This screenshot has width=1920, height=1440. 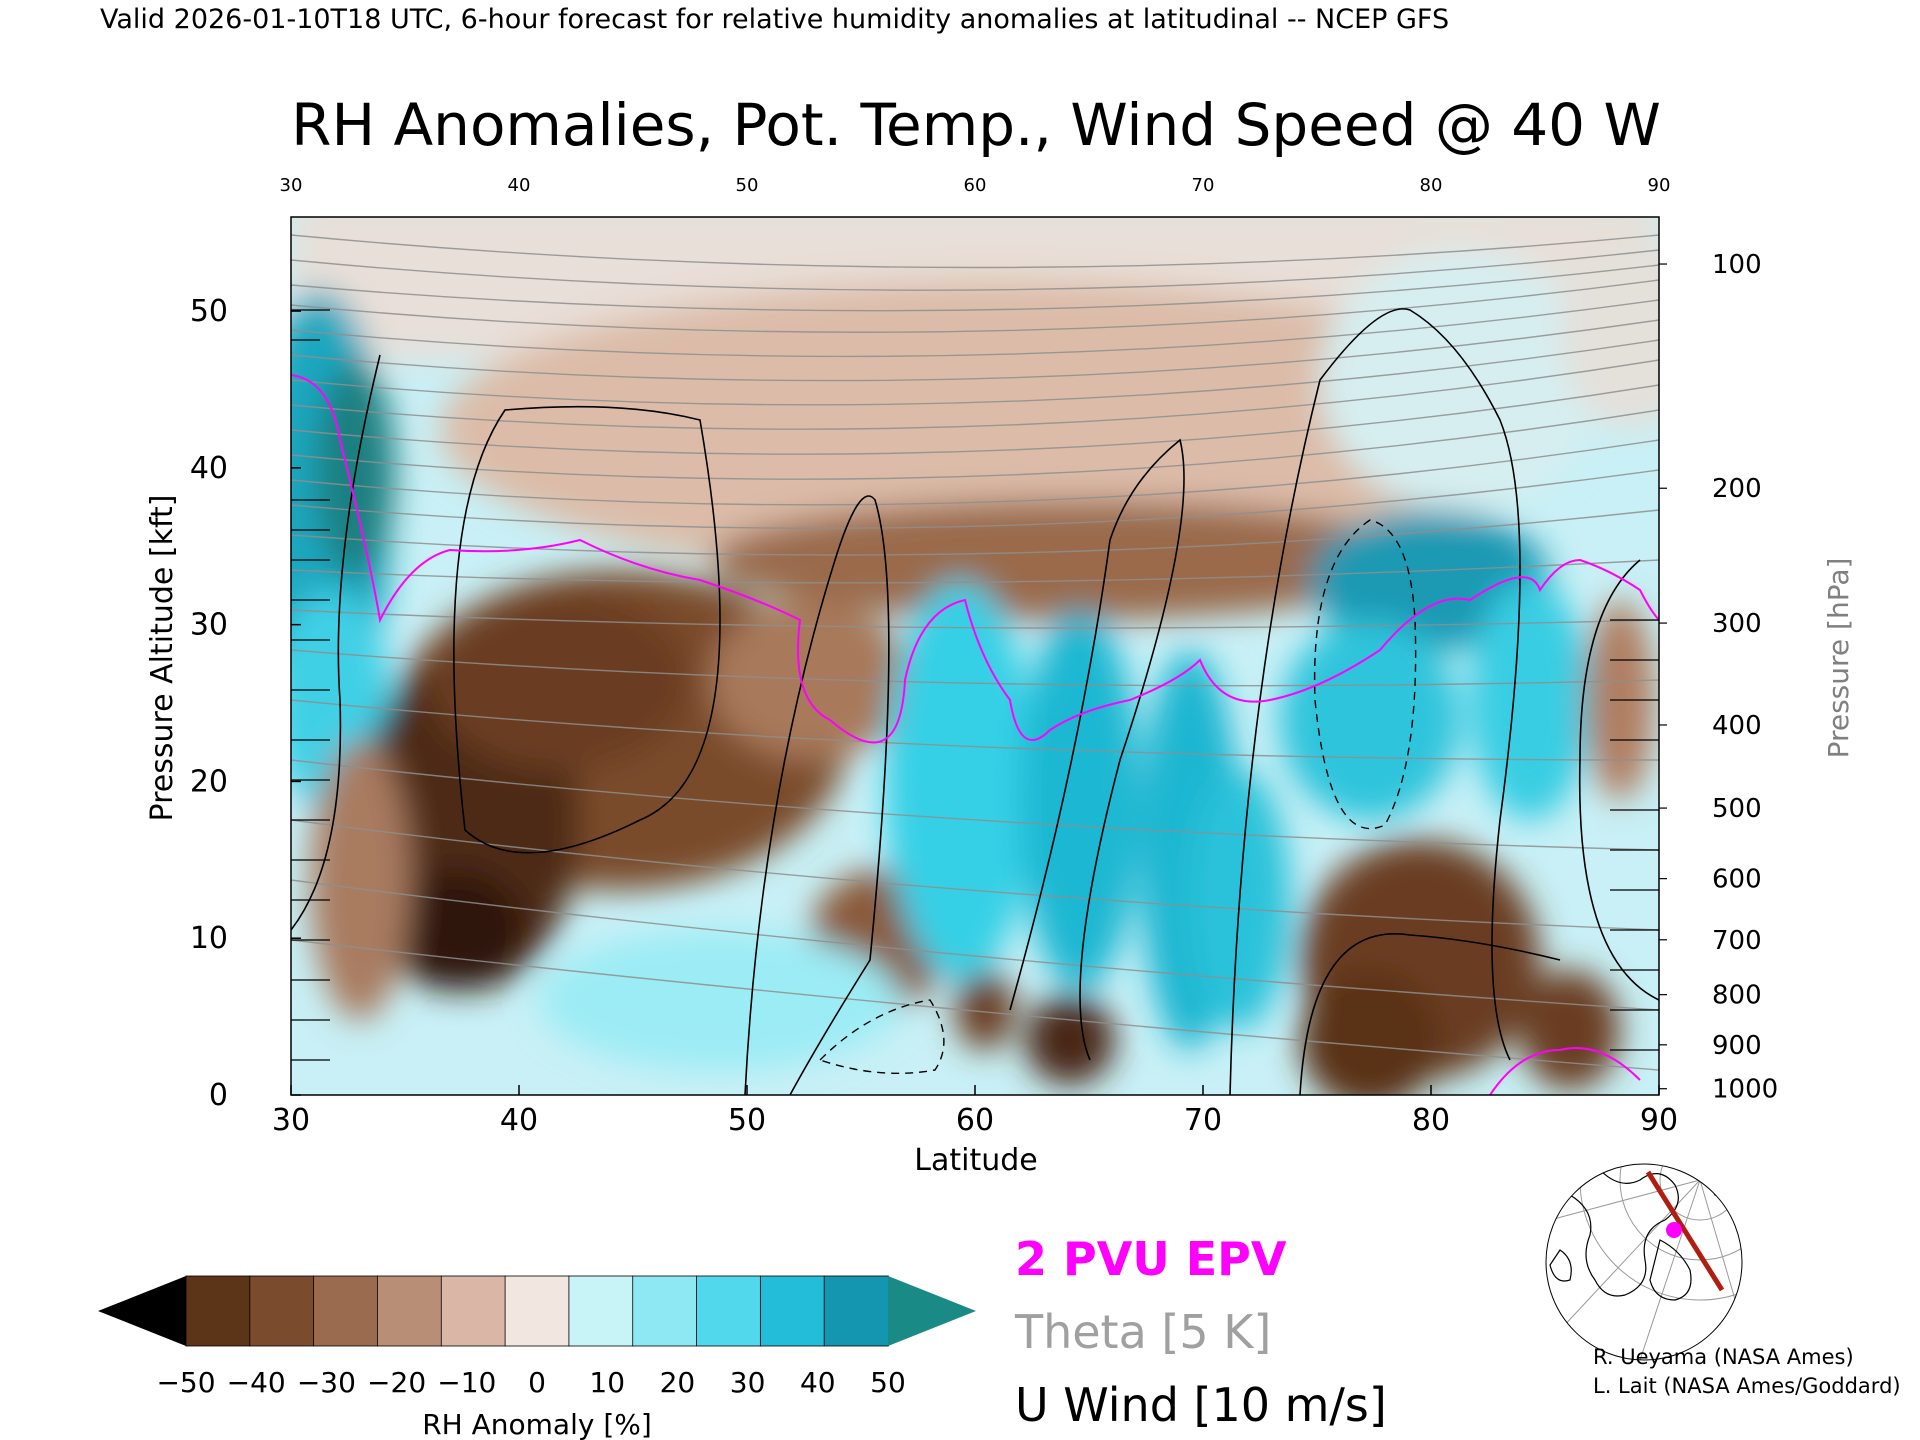 What do you see at coordinates (1659, 185) in the screenshot?
I see `x-top-tick-label: 90` at bounding box center [1659, 185].